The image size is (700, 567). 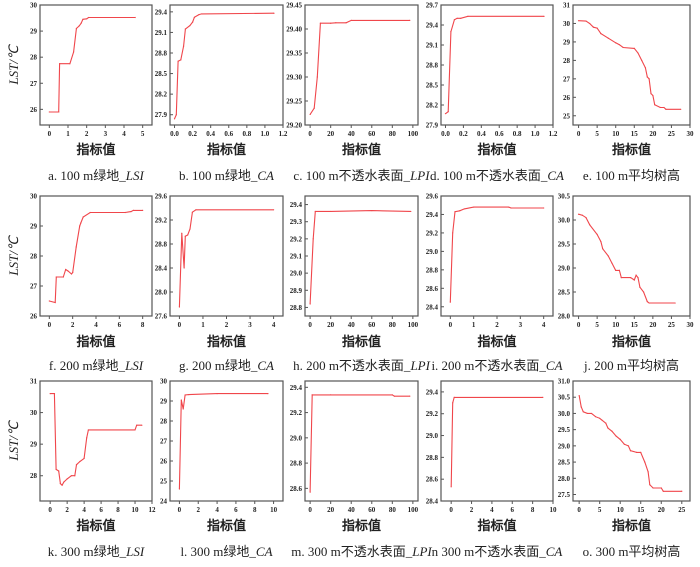 I want to click on panel-caption: j. 200 m平均树高, so click(x=631, y=365).